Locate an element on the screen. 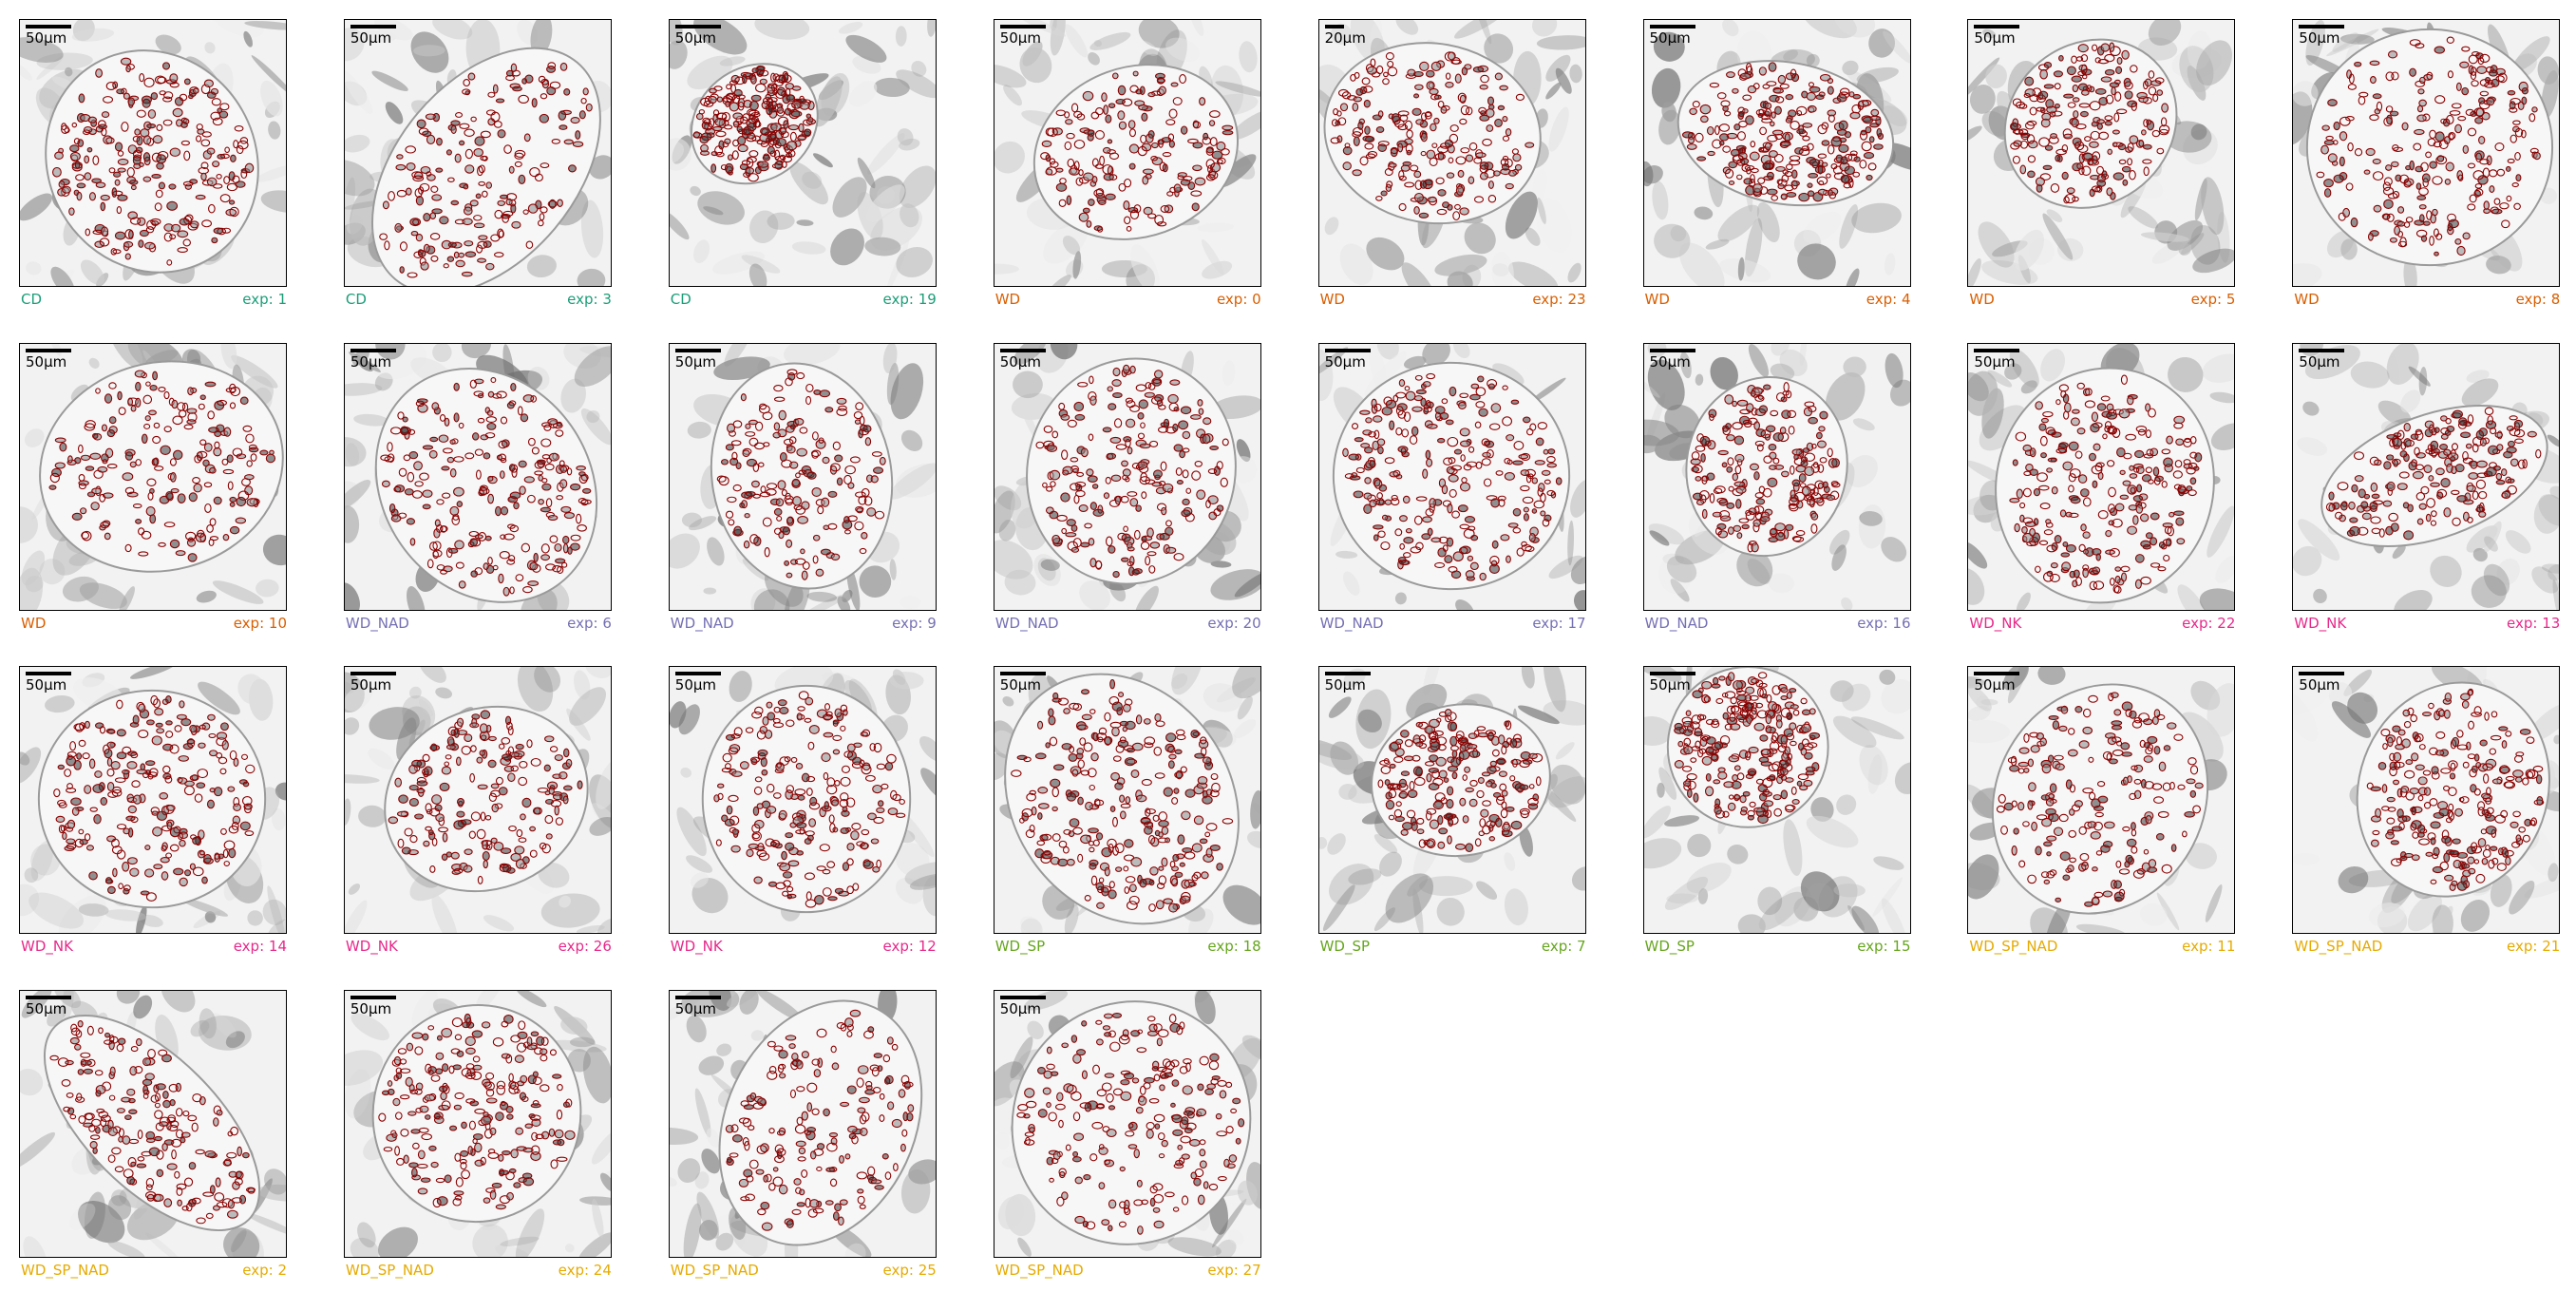 This screenshot has width=2576, height=1292. islet-region is located at coordinates (801, 475).